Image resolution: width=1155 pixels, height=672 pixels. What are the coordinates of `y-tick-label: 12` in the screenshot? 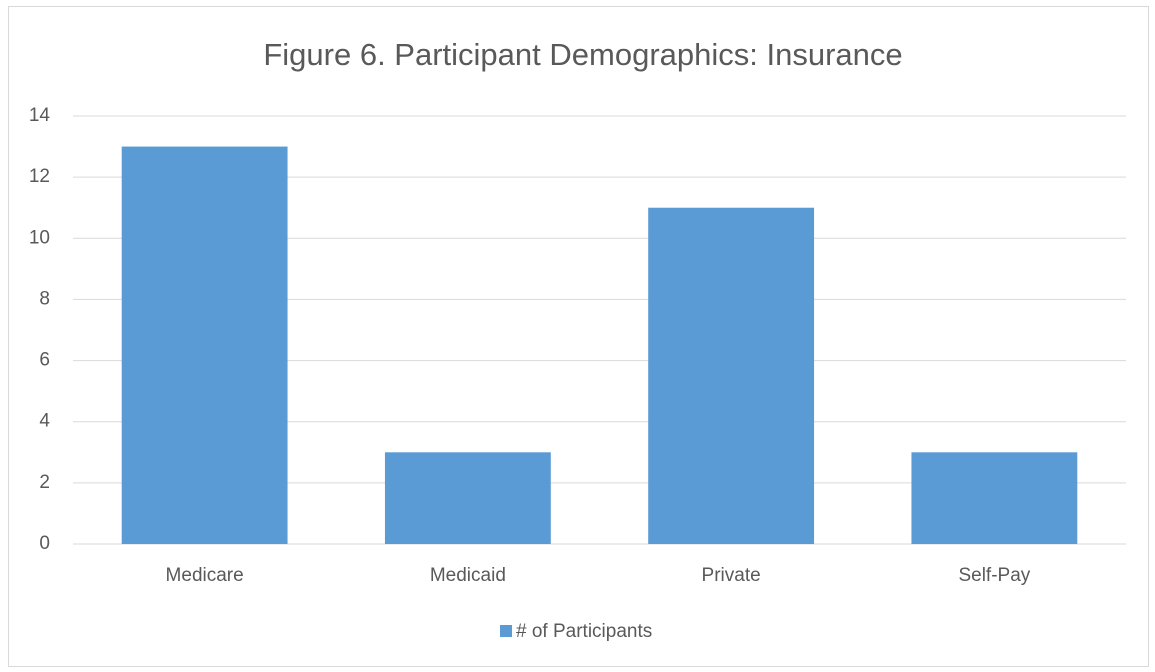 It's located at (39, 176).